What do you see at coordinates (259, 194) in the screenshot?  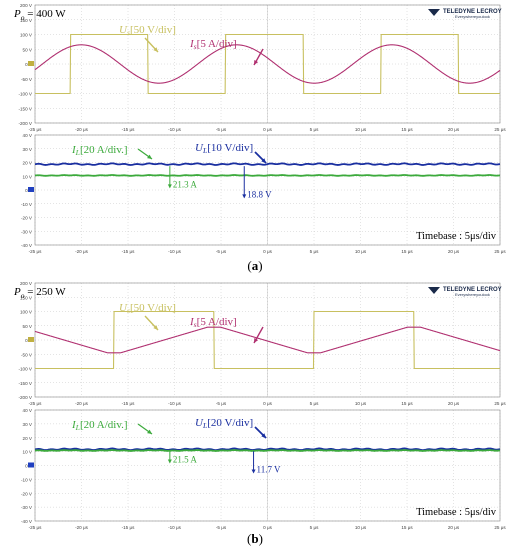 I see `ul-value-label: 18.8 V` at bounding box center [259, 194].